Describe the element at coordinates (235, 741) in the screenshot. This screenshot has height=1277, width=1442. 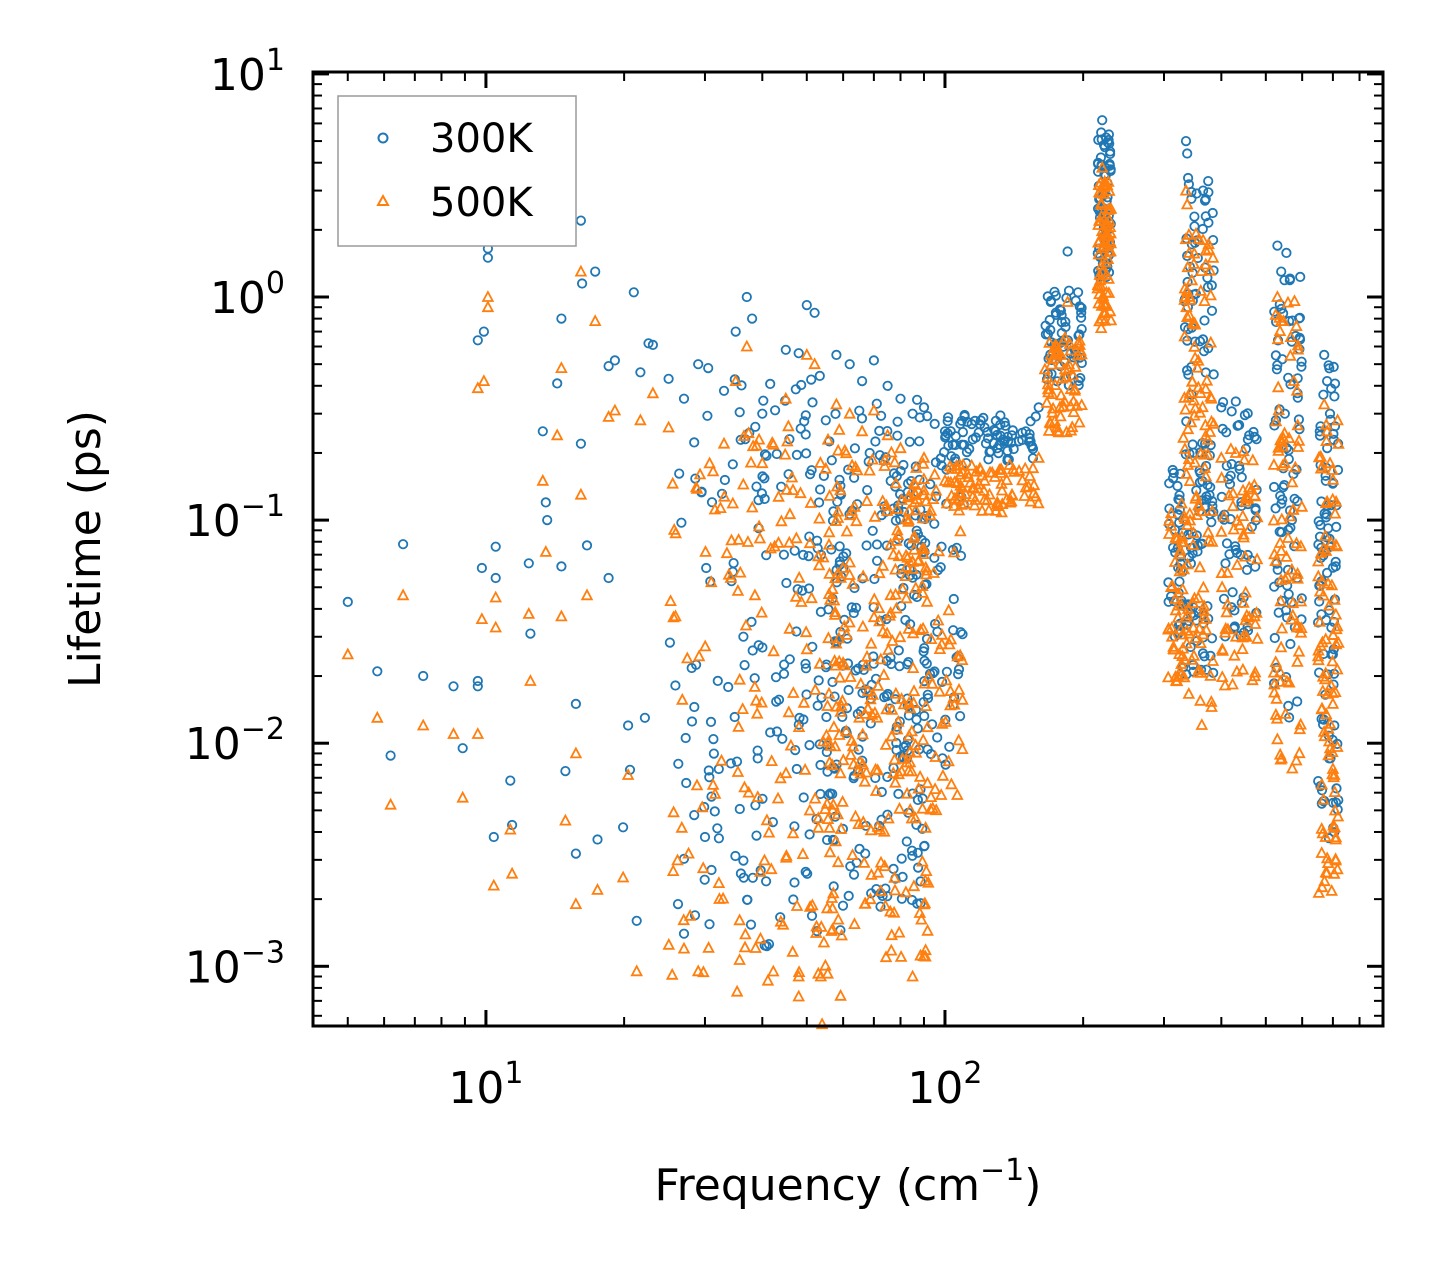
I see `y-tick-label: 10⁻²` at that location.